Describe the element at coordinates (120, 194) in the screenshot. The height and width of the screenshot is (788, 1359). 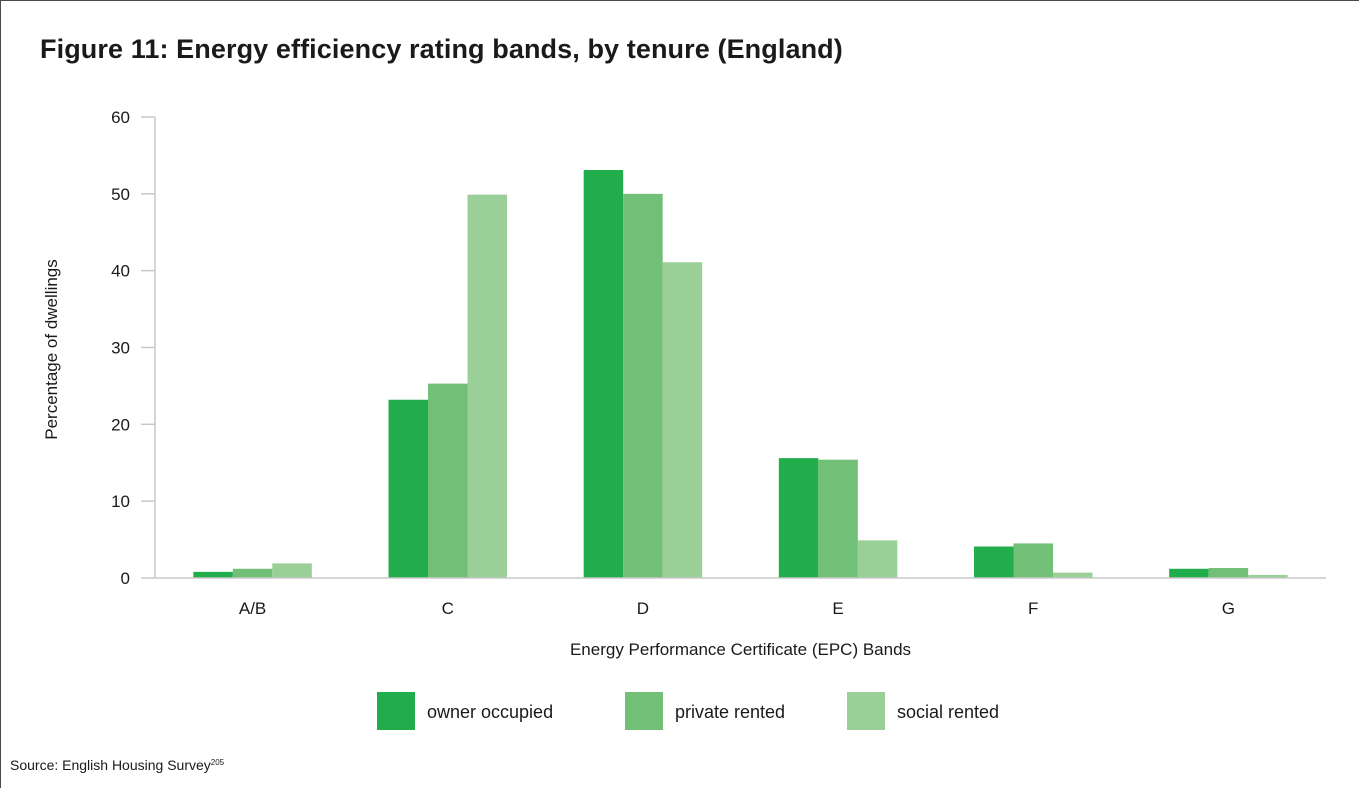
I see `y-tick-label: 50` at that location.